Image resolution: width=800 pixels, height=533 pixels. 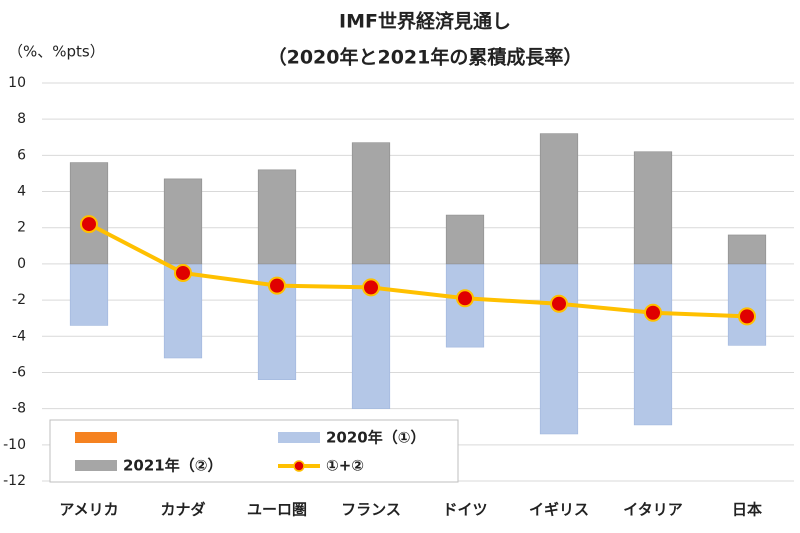 What do you see at coordinates (21, 155) in the screenshot?
I see `y-tick-label: 6` at bounding box center [21, 155].